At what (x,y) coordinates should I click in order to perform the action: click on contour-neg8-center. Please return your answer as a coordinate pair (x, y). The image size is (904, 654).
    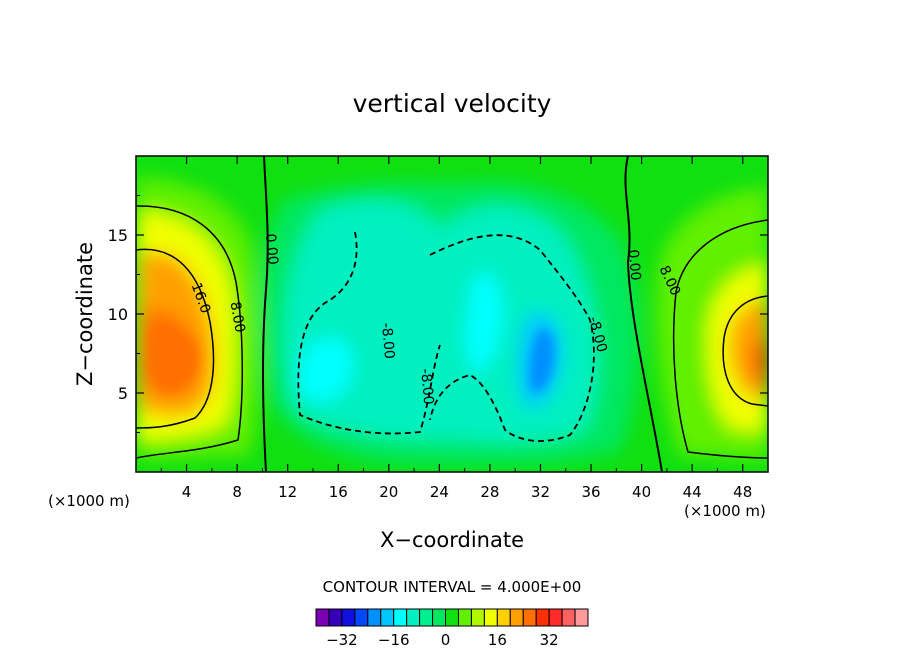
    Looking at the image, I should click on (512, 338).